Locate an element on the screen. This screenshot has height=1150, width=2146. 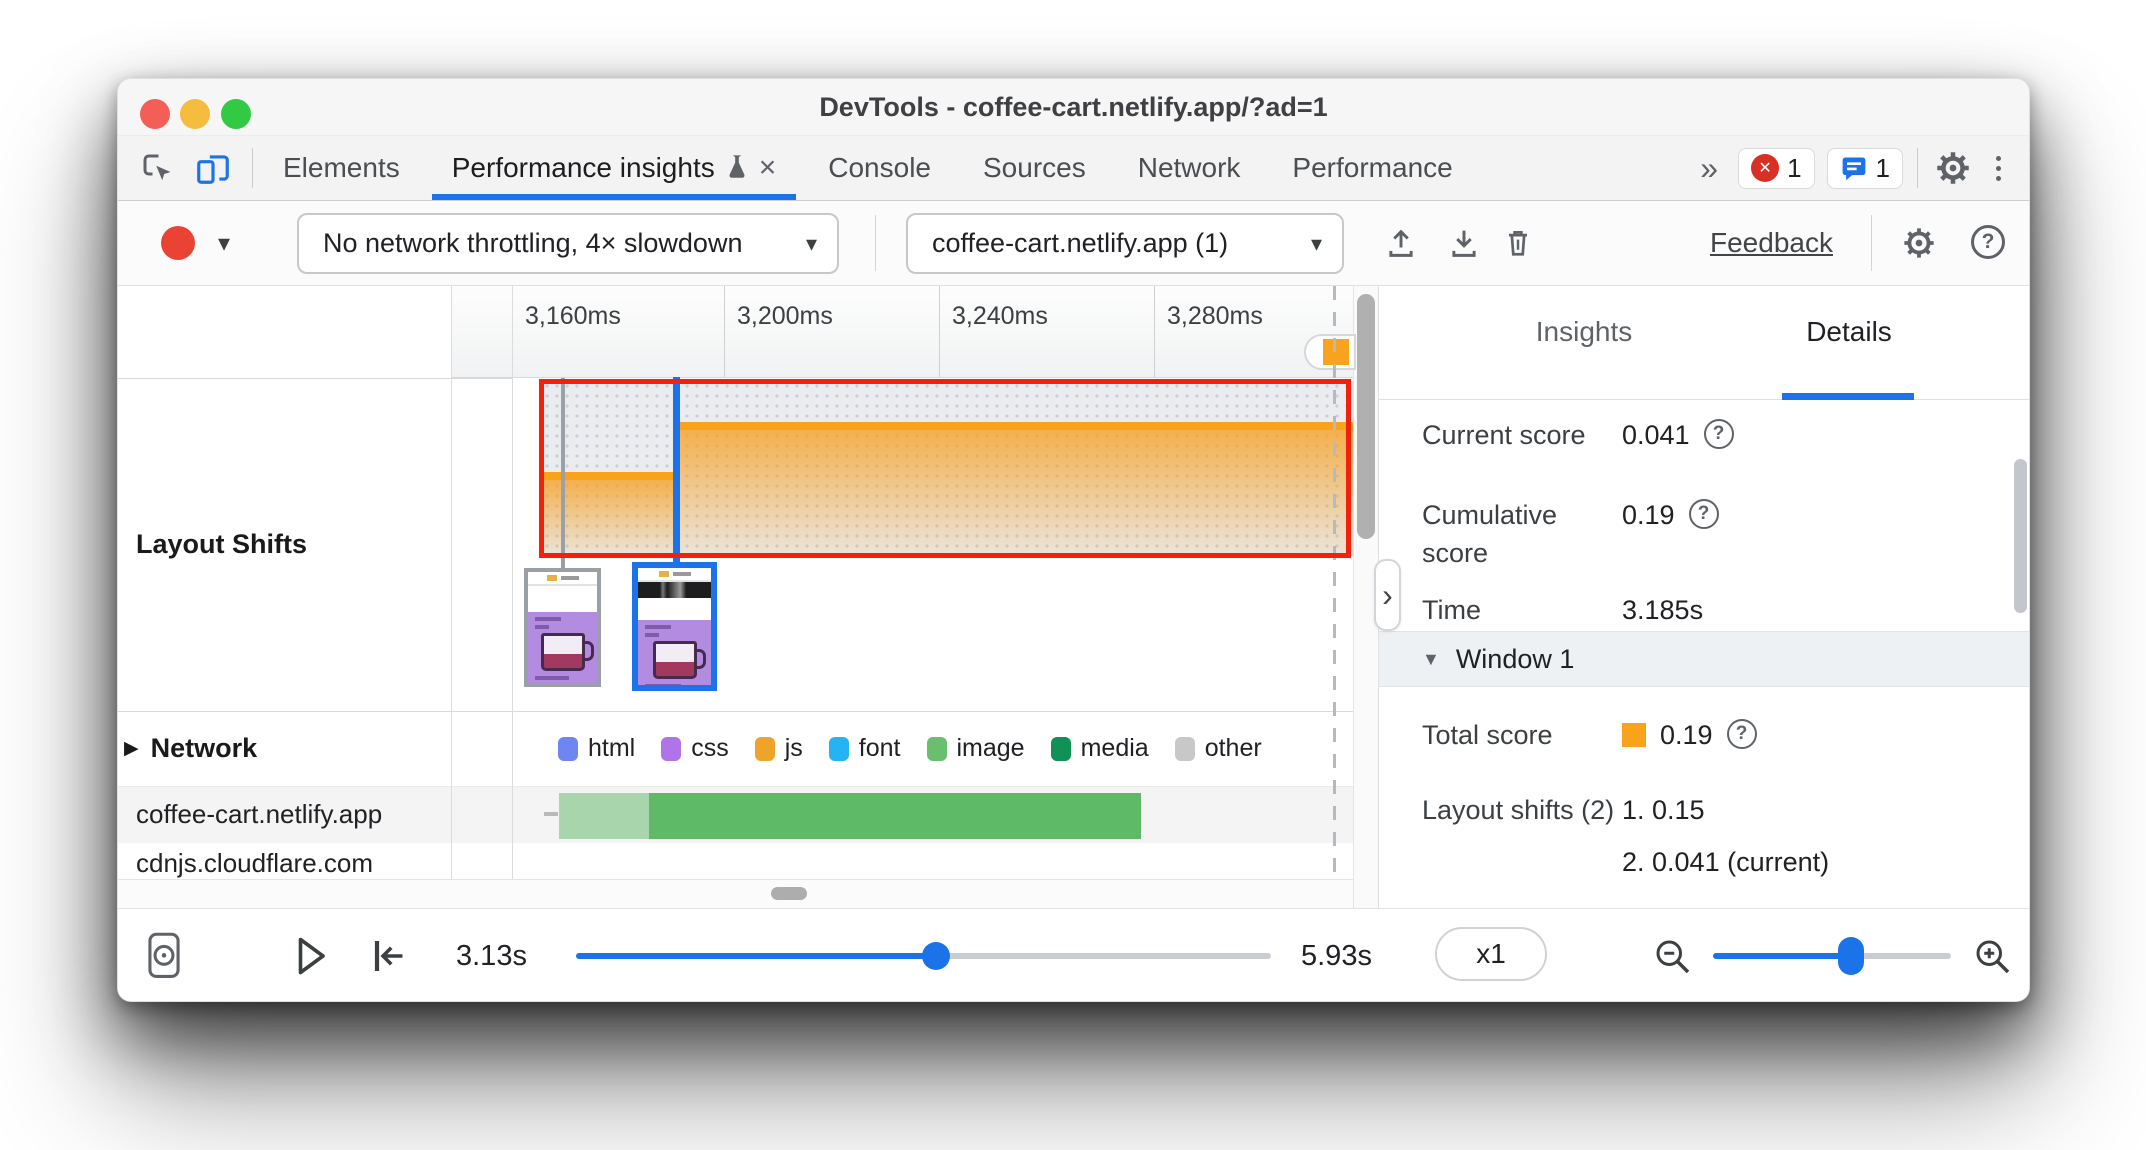
legend-item-other: other is located at coordinates (1218, 748).